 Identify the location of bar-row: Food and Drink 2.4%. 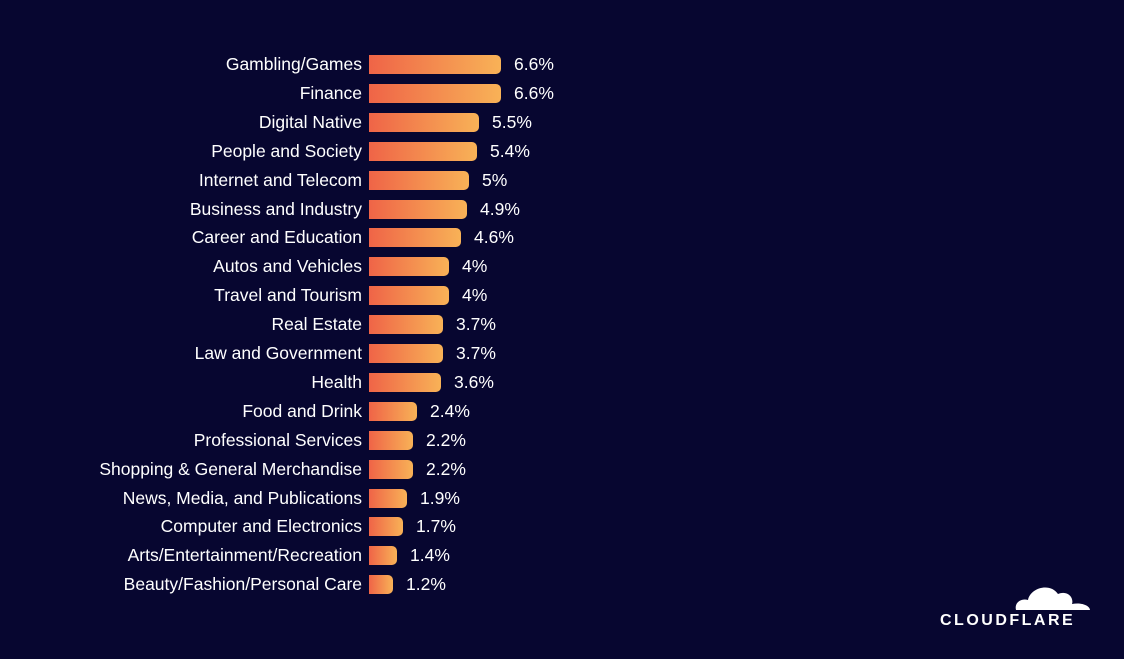
(562, 411).